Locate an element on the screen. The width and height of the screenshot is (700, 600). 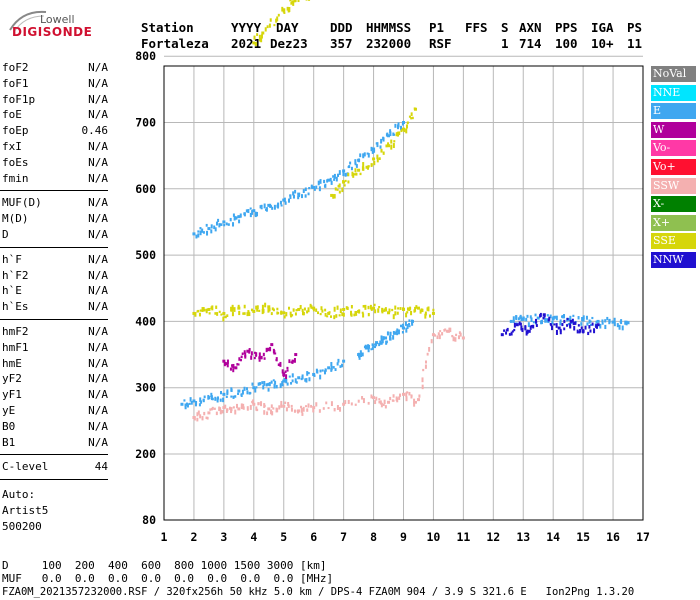
param-name-B1: B1 is located at coordinates (9, 442).